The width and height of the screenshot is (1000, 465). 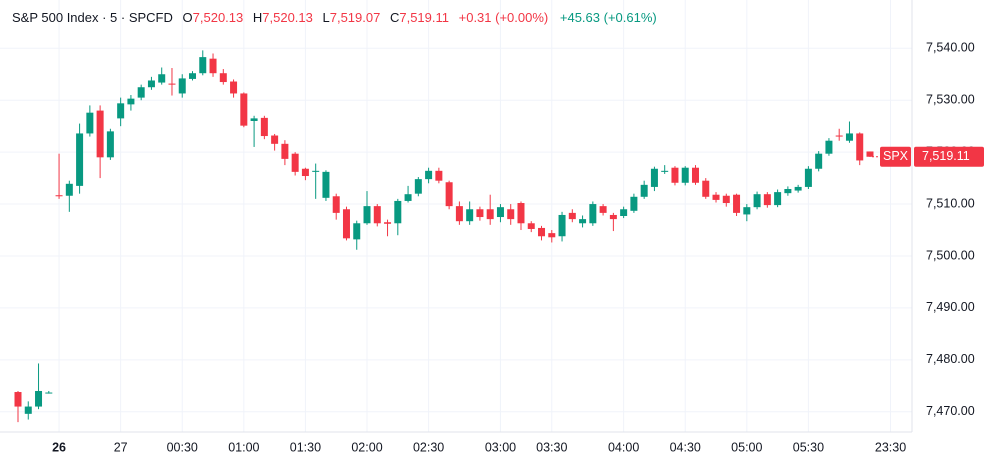 I want to click on ohlc-key: O, so click(x=188, y=17).